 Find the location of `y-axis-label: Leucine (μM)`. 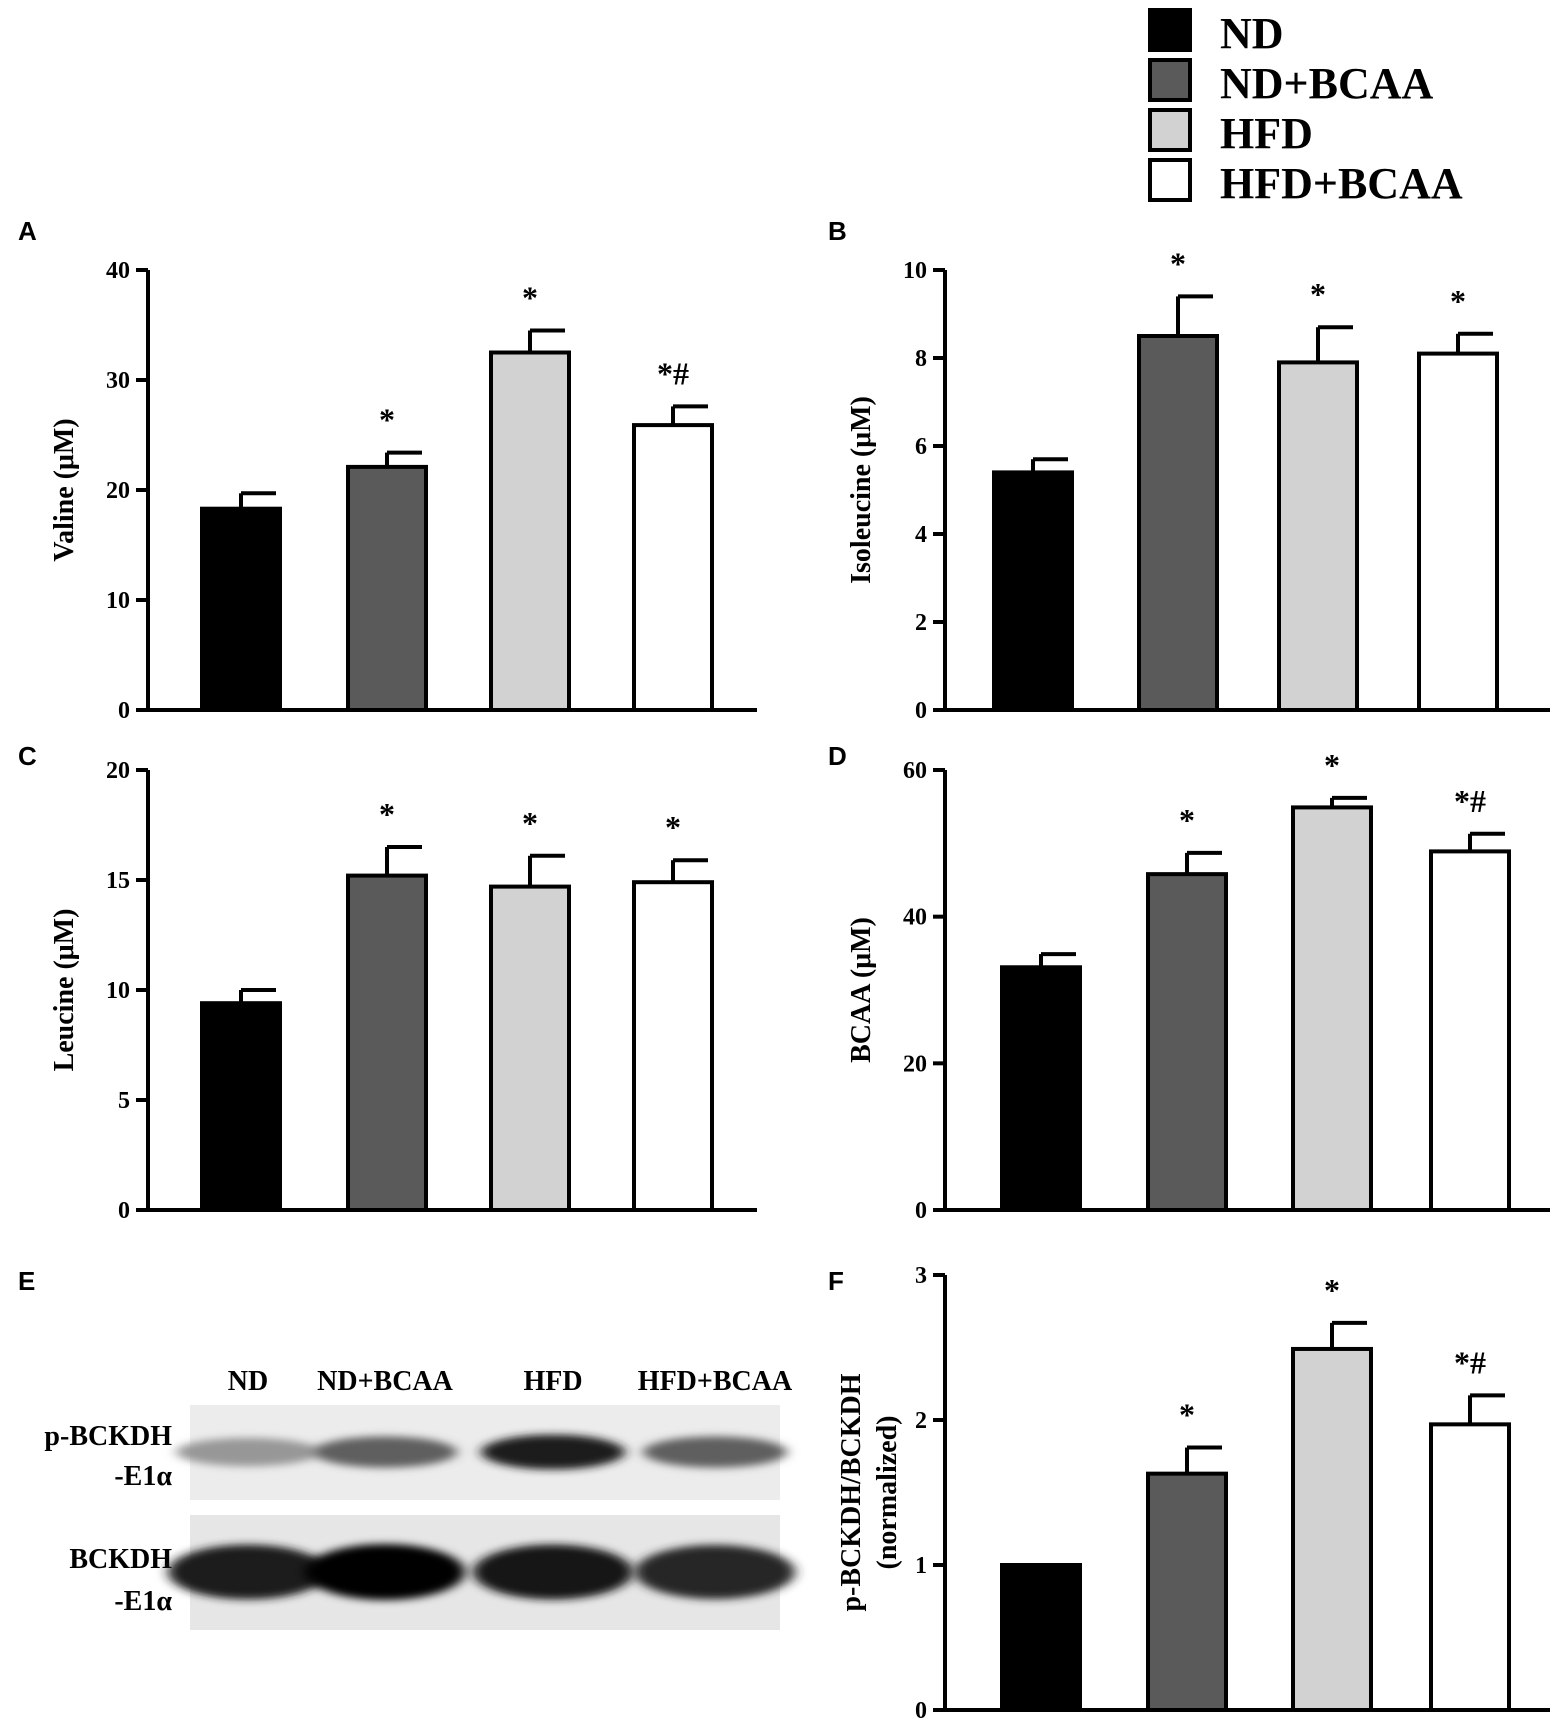

y-axis-label: Leucine (μM) is located at coordinates (64, 990).